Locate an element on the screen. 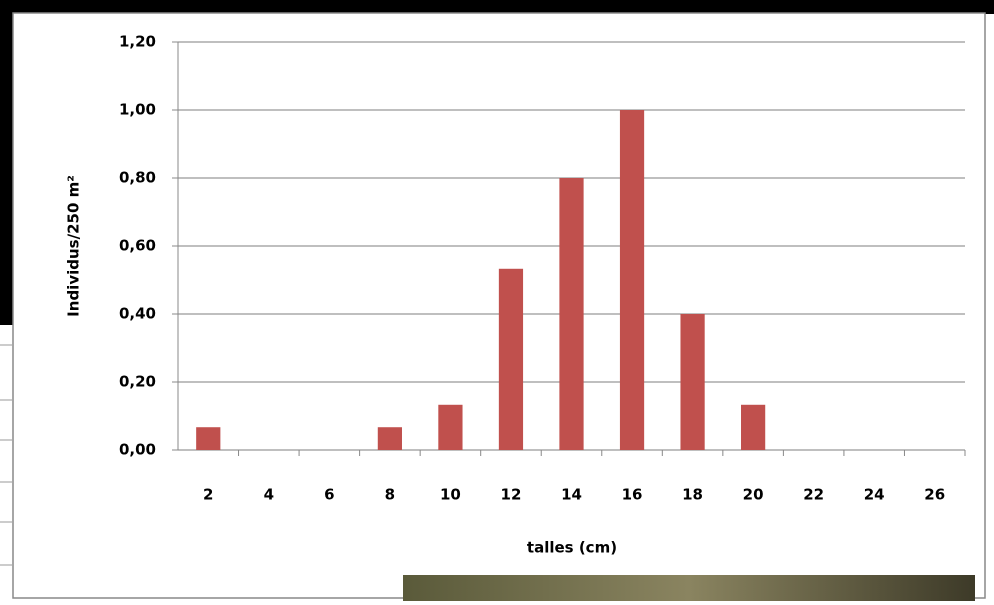 Image resolution: width=994 pixels, height=605 pixels. x-tick-label: 8 is located at coordinates (390, 495).